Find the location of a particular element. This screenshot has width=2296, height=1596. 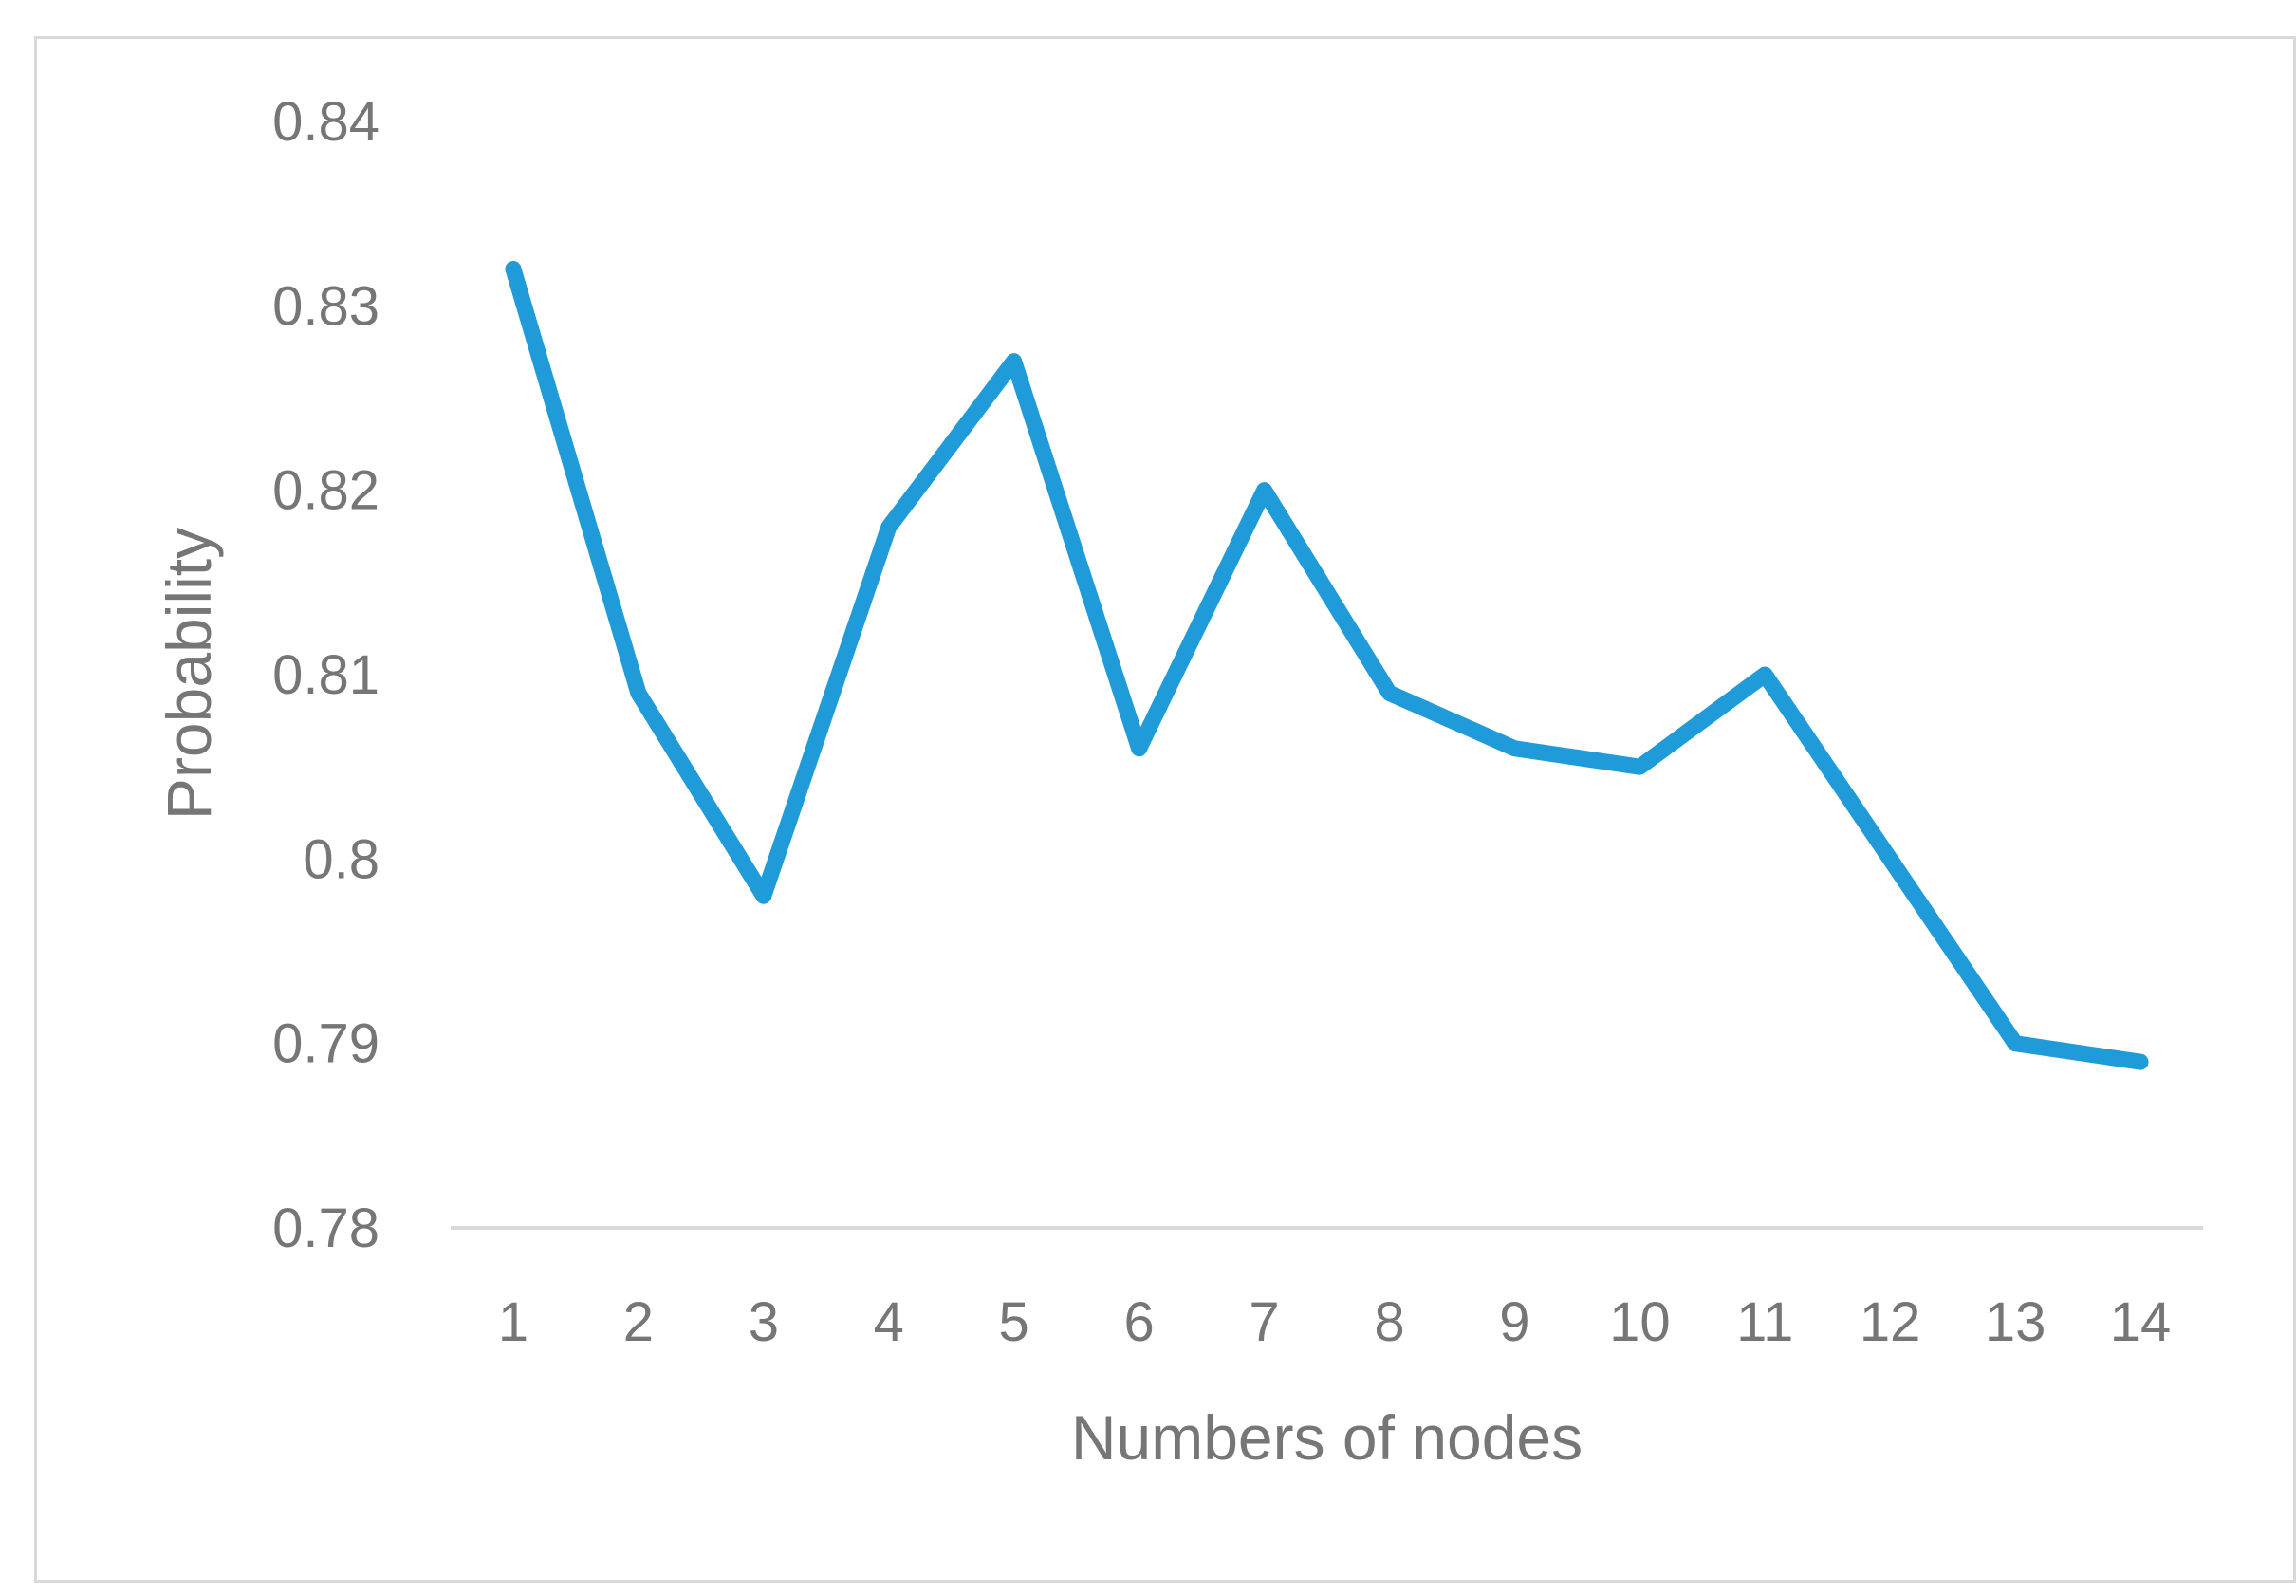

y-tick-label: 0.81 is located at coordinates (326, 675).